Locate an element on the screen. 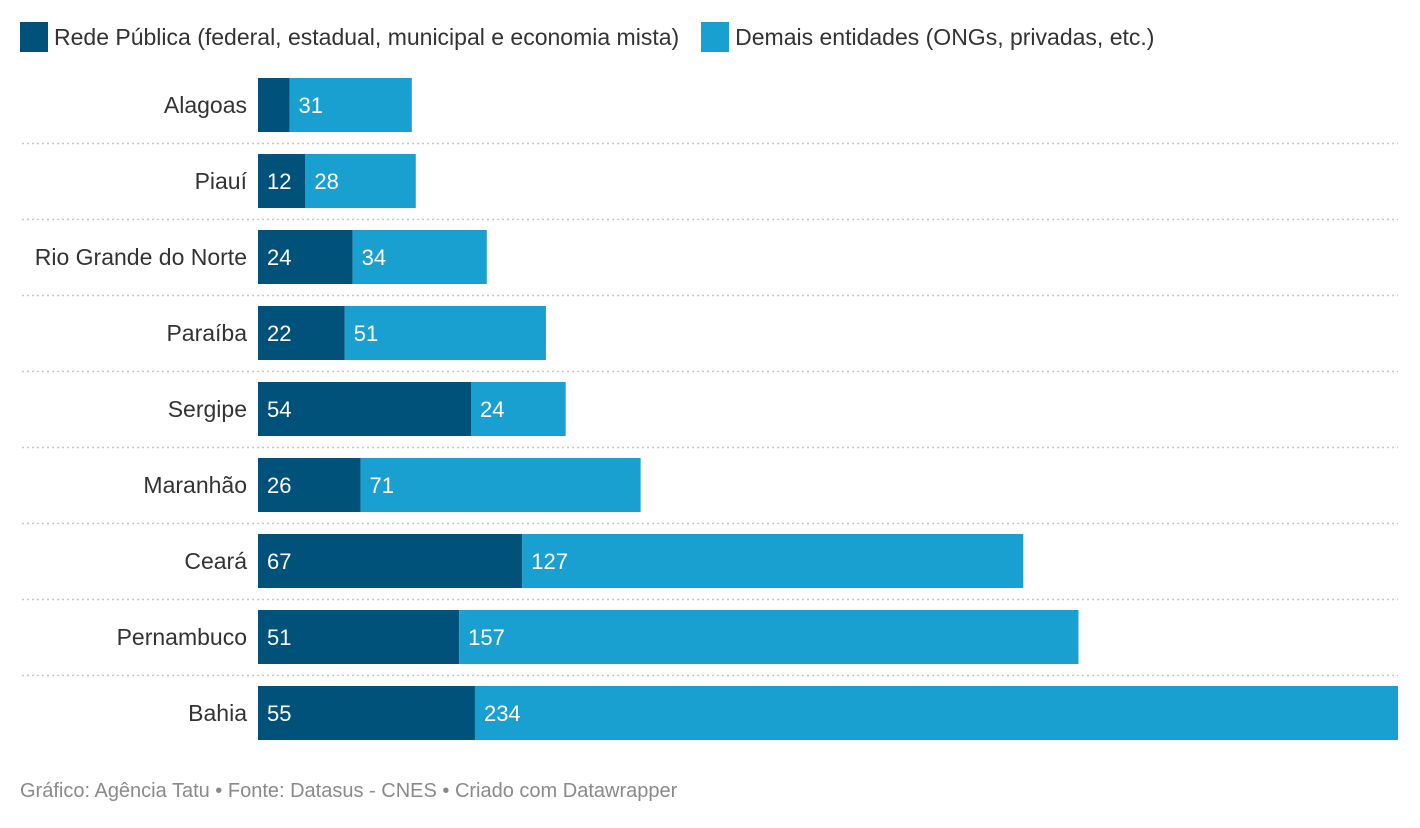  category-label: Maranhão is located at coordinates (195, 485).